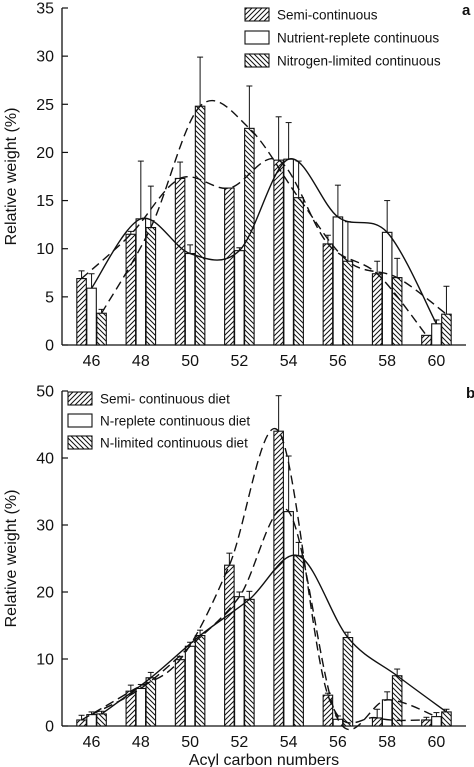 This screenshot has height=767, width=474. Describe the element at coordinates (327, 15) in the screenshot. I see `panel-a-legend-label: Semi-continuous` at that location.